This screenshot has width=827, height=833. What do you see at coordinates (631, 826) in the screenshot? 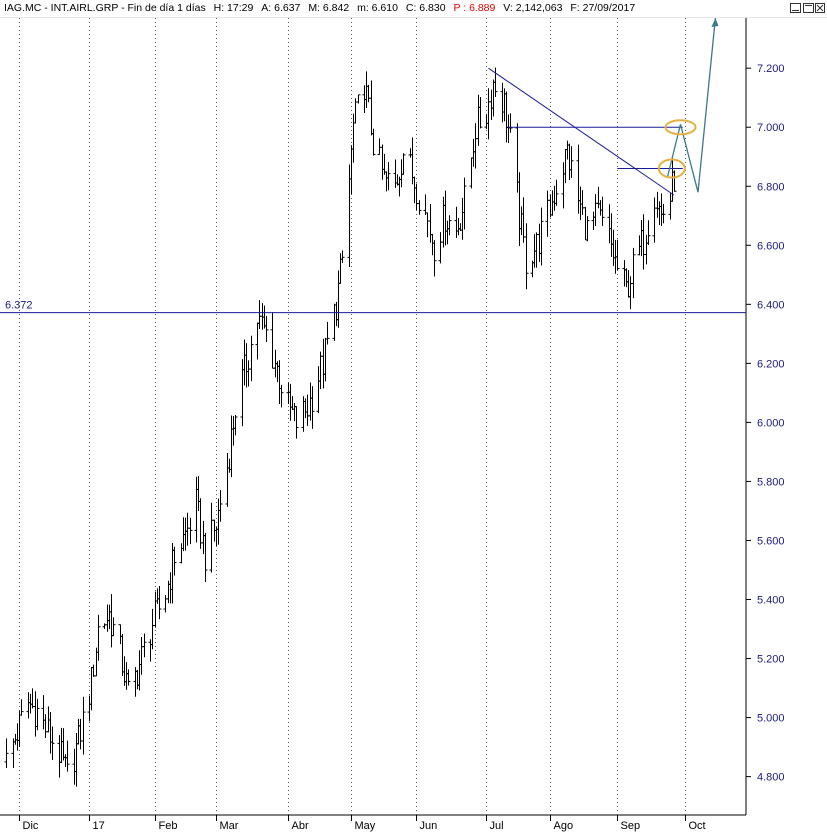
I see `x-tick-label: Sep` at bounding box center [631, 826].